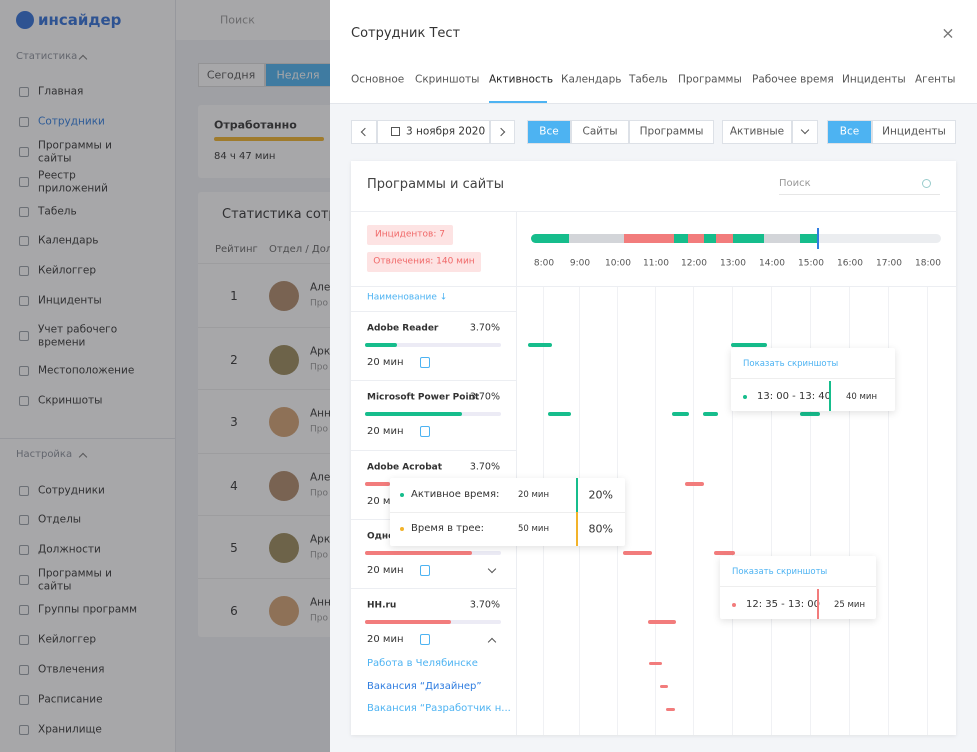 This screenshot has height=752, width=977. Describe the element at coordinates (273, 141) in the screenshot. I see `worked-card` at that location.